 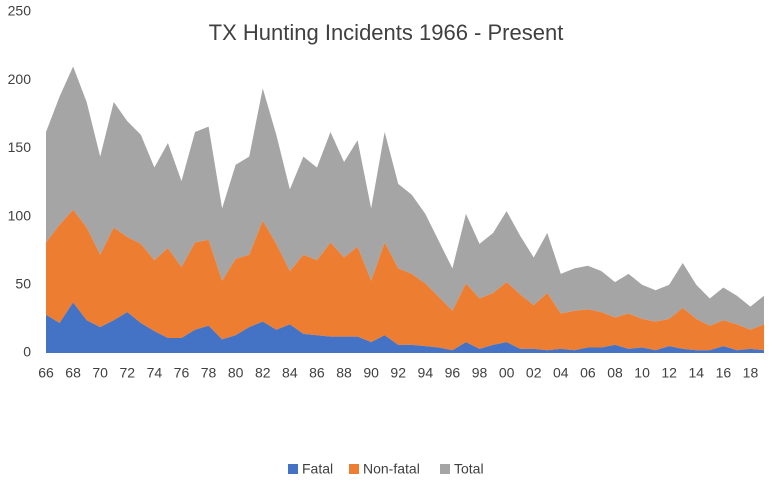 What do you see at coordinates (317, 469) in the screenshot?
I see `legend-label: Fatal` at bounding box center [317, 469].